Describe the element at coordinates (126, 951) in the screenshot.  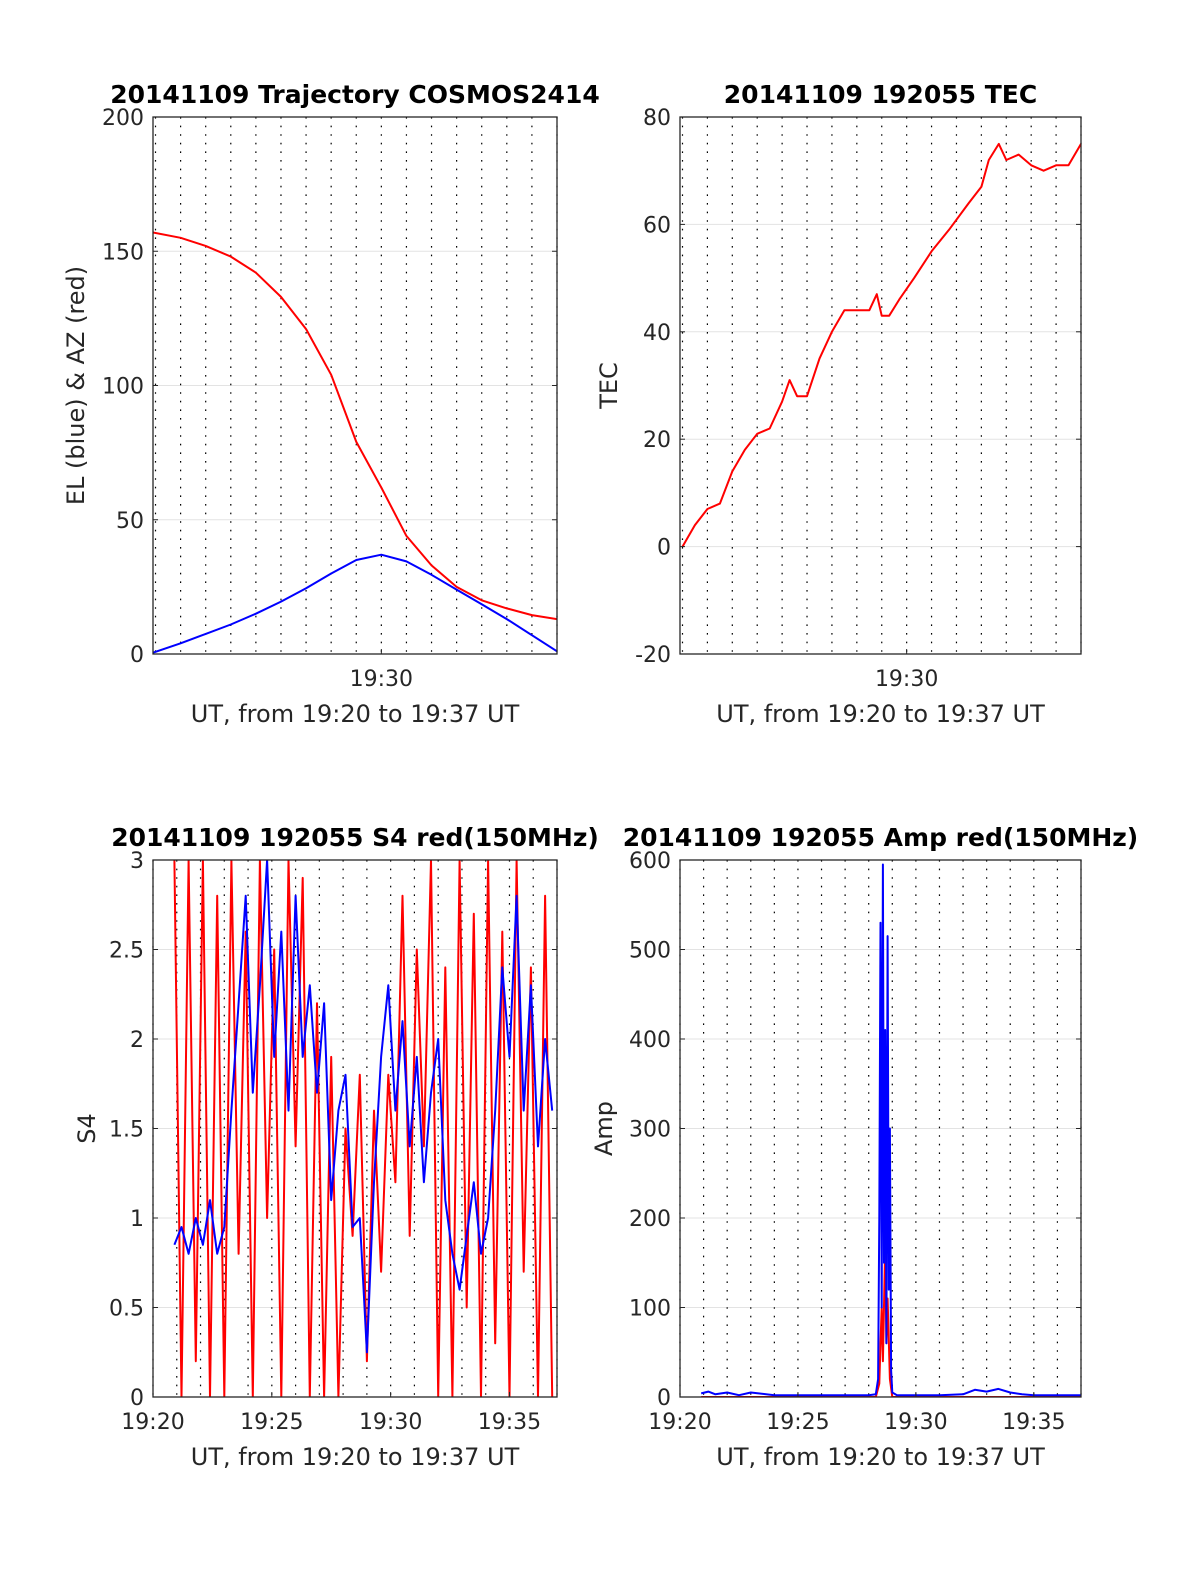
I see `y-tick-label: 2.5` at that location.